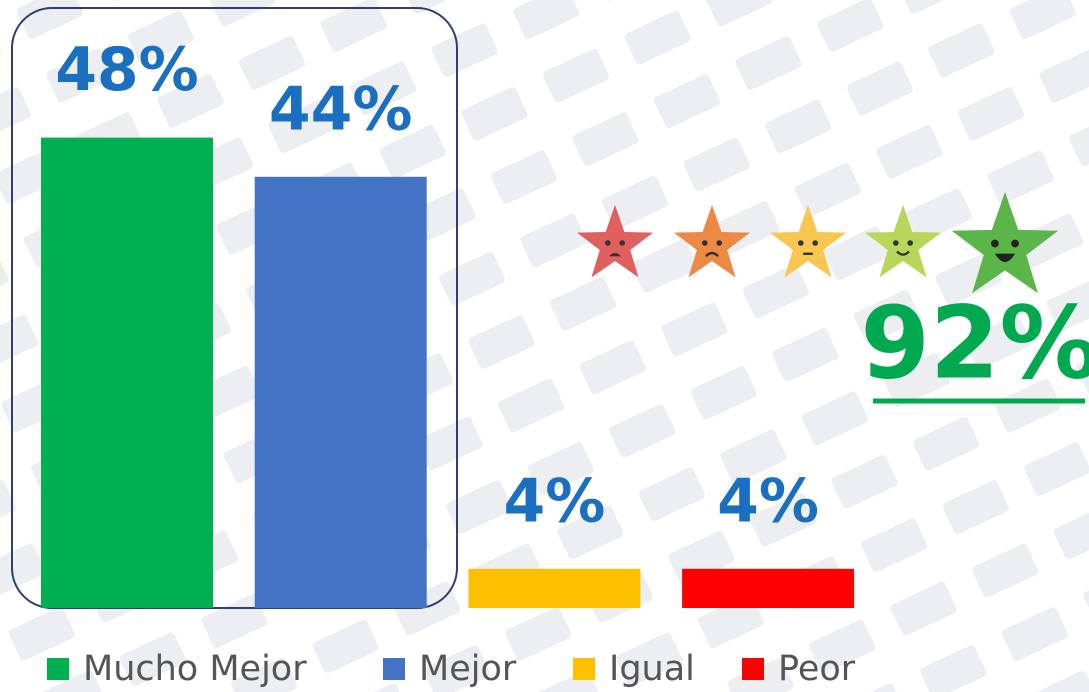 The image size is (1089, 692). What do you see at coordinates (195, 669) in the screenshot?
I see `legend-label: Mucho Mejor` at bounding box center [195, 669].